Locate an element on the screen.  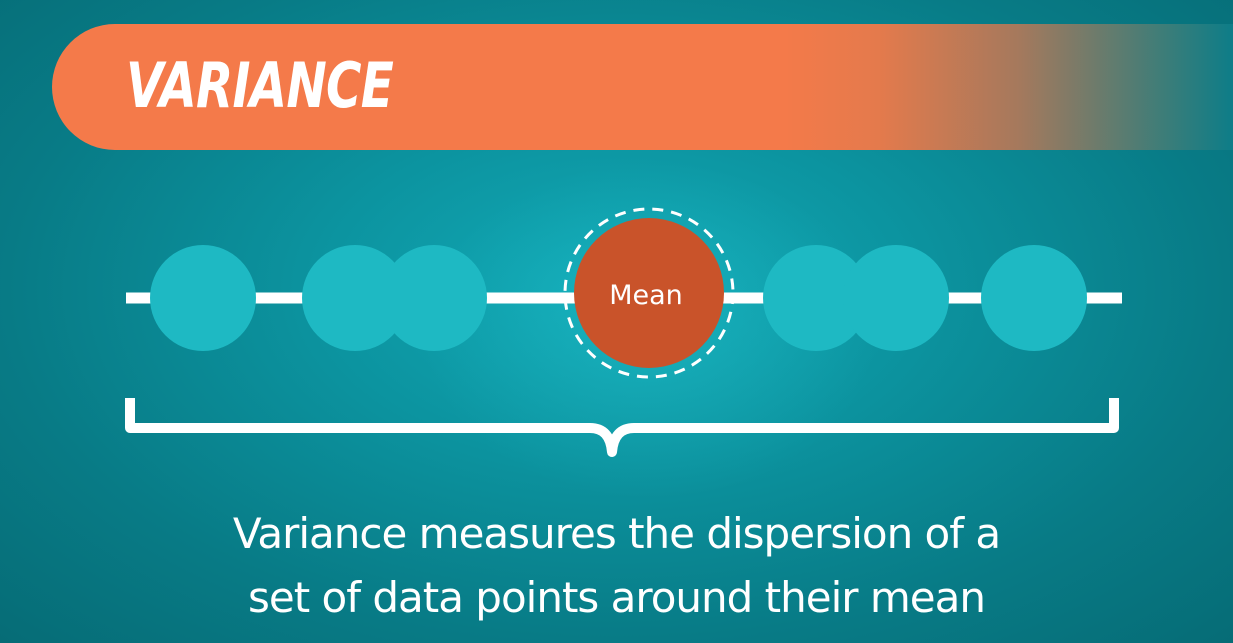
page-title: VARIANCE is located at coordinates (260, 85).